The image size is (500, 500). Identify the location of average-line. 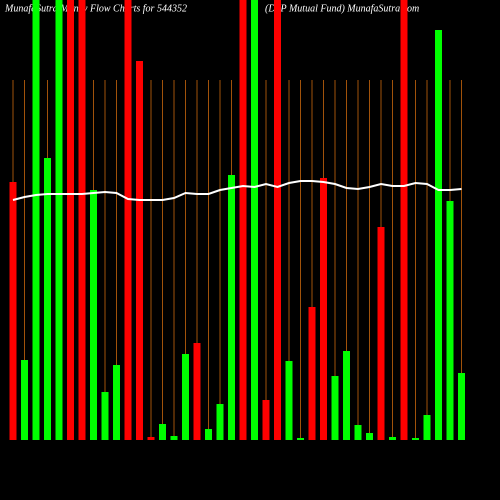
(237, 190).